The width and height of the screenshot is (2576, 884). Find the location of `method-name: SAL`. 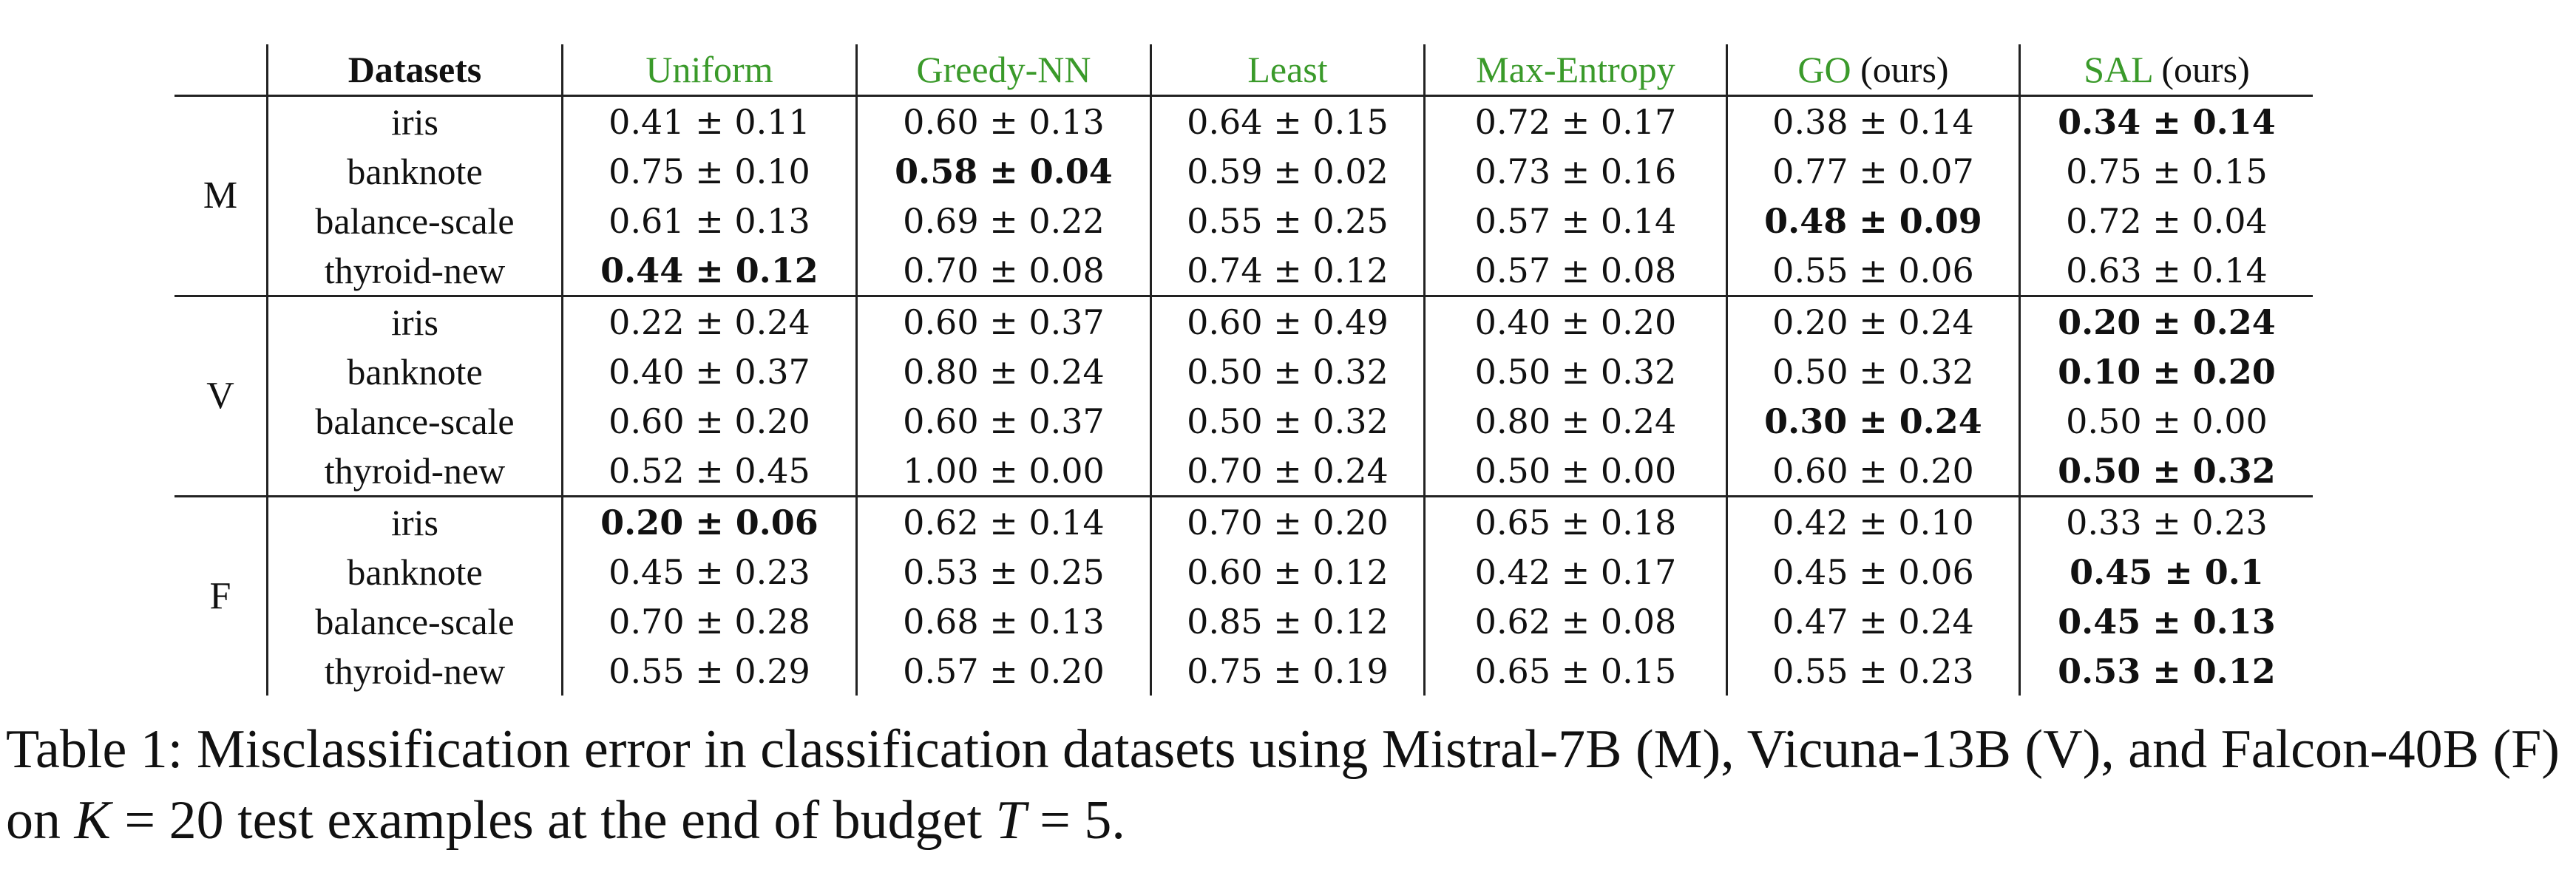

method-name: SAL is located at coordinates (2118, 69).